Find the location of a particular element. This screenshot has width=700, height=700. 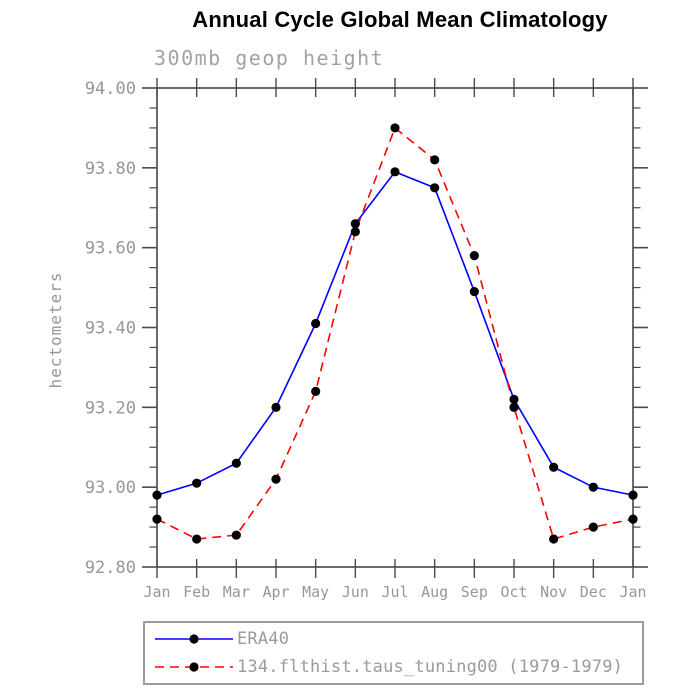

legend-label-tuning00: 134.flthist.taus_tuning00 (1979-1979) is located at coordinates (430, 667).